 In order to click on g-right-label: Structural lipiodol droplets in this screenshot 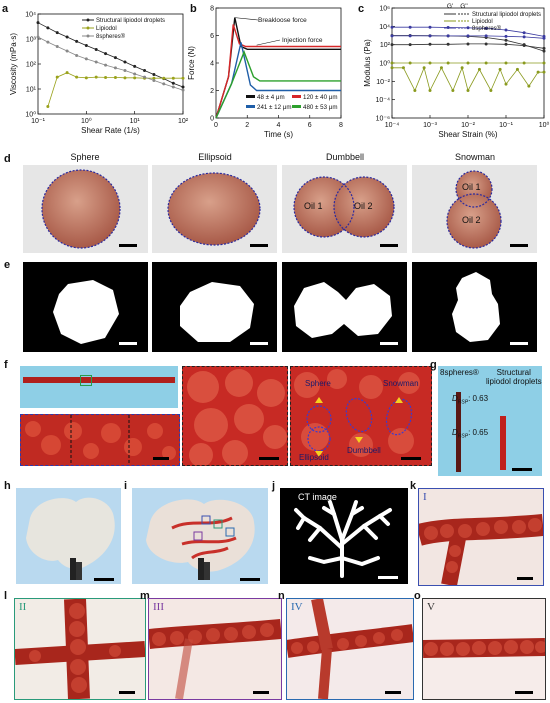, I will do `click(514, 377)`.